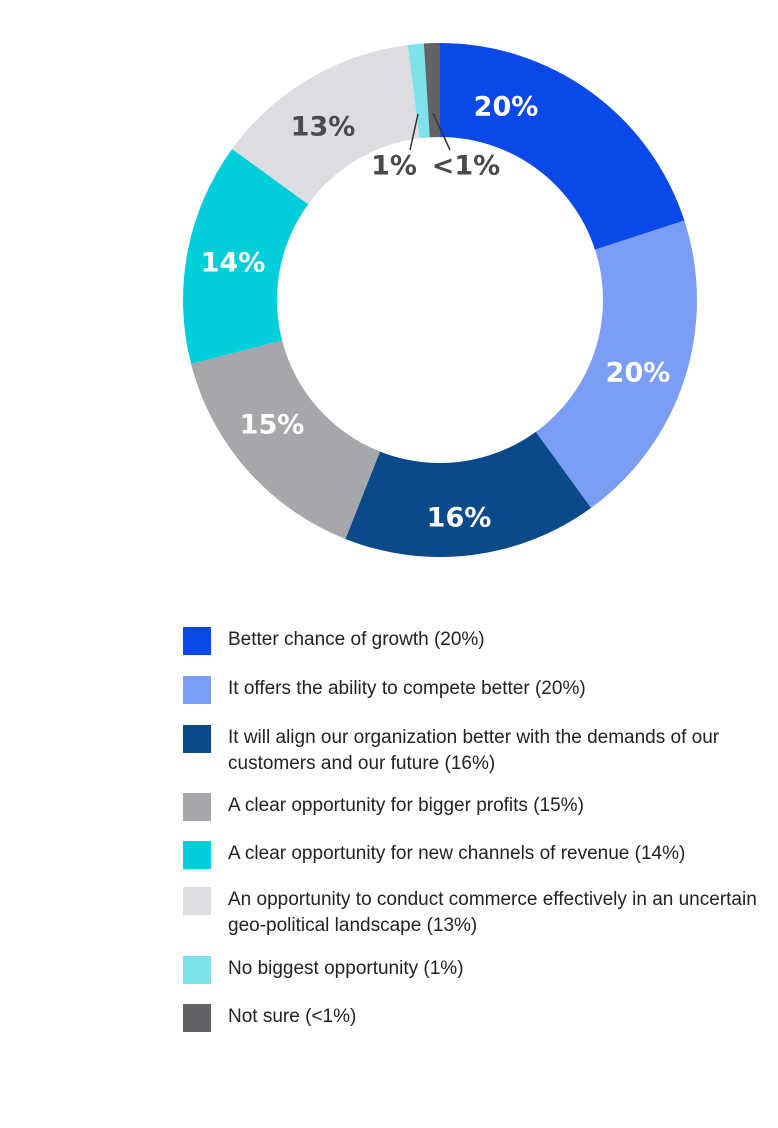 Image resolution: width=778 pixels, height=1128 pixels. I want to click on legend-label: Better chance of growth (20%), so click(356, 639).